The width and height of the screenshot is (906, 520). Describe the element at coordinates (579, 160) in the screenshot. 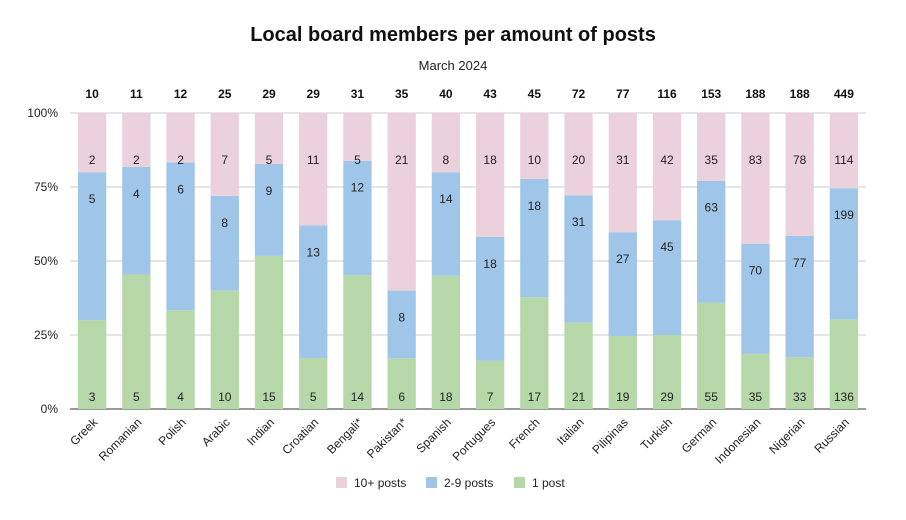

I see `data-label: 20` at that location.